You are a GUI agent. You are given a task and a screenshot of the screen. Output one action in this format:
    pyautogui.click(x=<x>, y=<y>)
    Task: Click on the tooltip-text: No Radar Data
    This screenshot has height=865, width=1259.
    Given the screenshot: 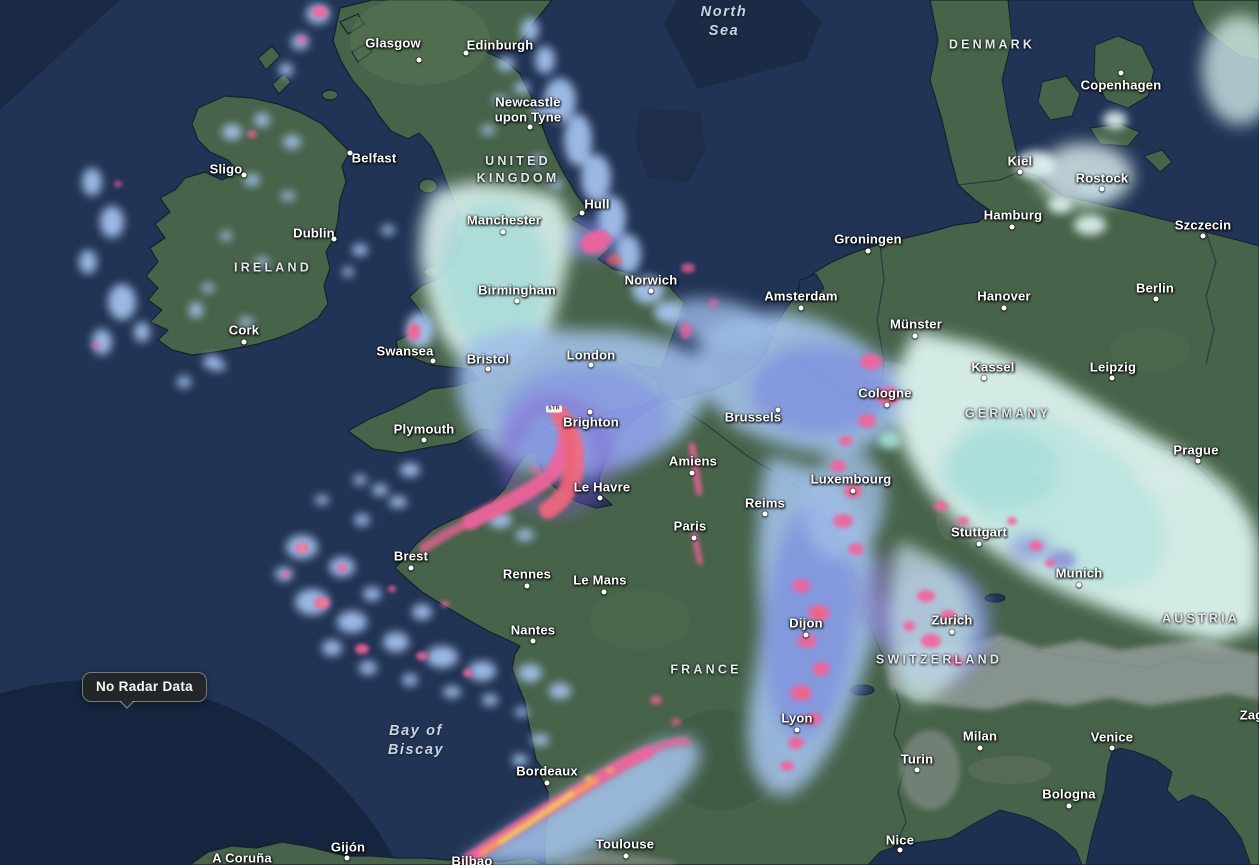 What is the action you would take?
    pyautogui.click(x=144, y=686)
    